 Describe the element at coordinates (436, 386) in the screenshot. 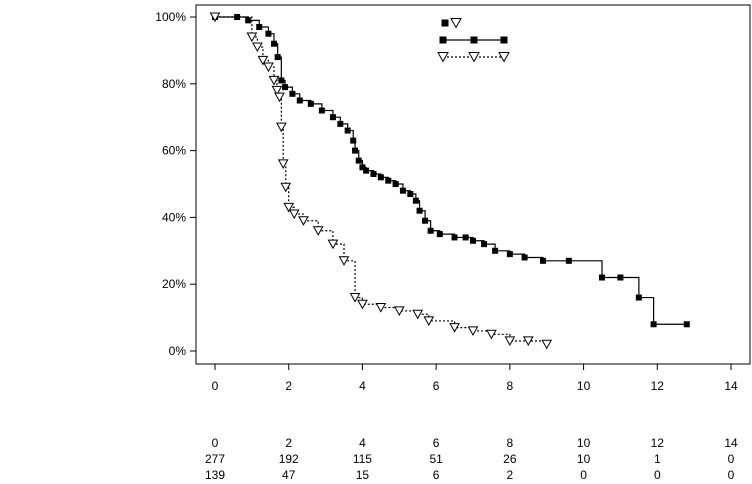

I see `x-tick-label: 6` at that location.